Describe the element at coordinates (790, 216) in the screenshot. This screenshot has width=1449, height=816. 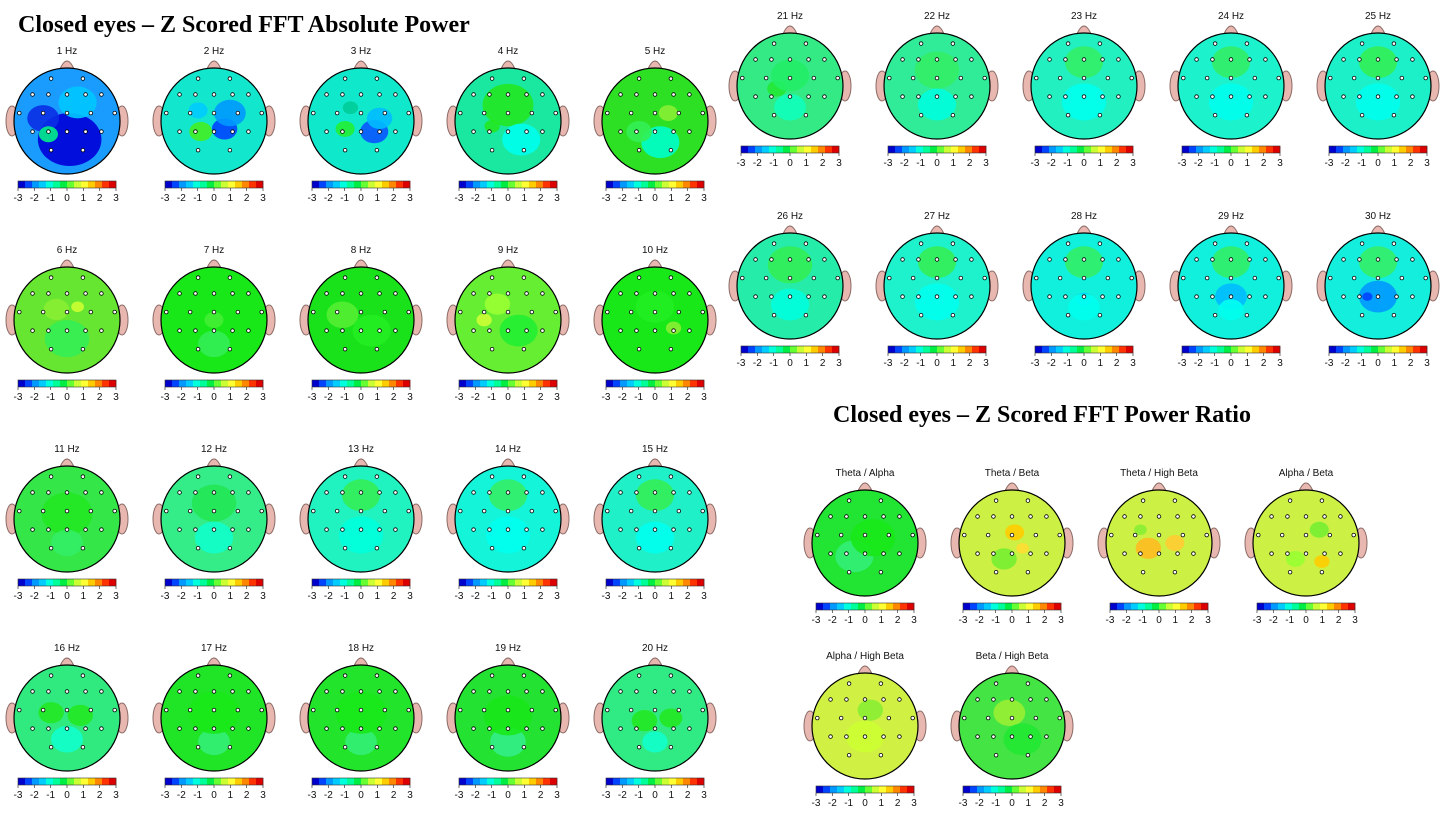
I see `map-label: 26 Hz` at that location.